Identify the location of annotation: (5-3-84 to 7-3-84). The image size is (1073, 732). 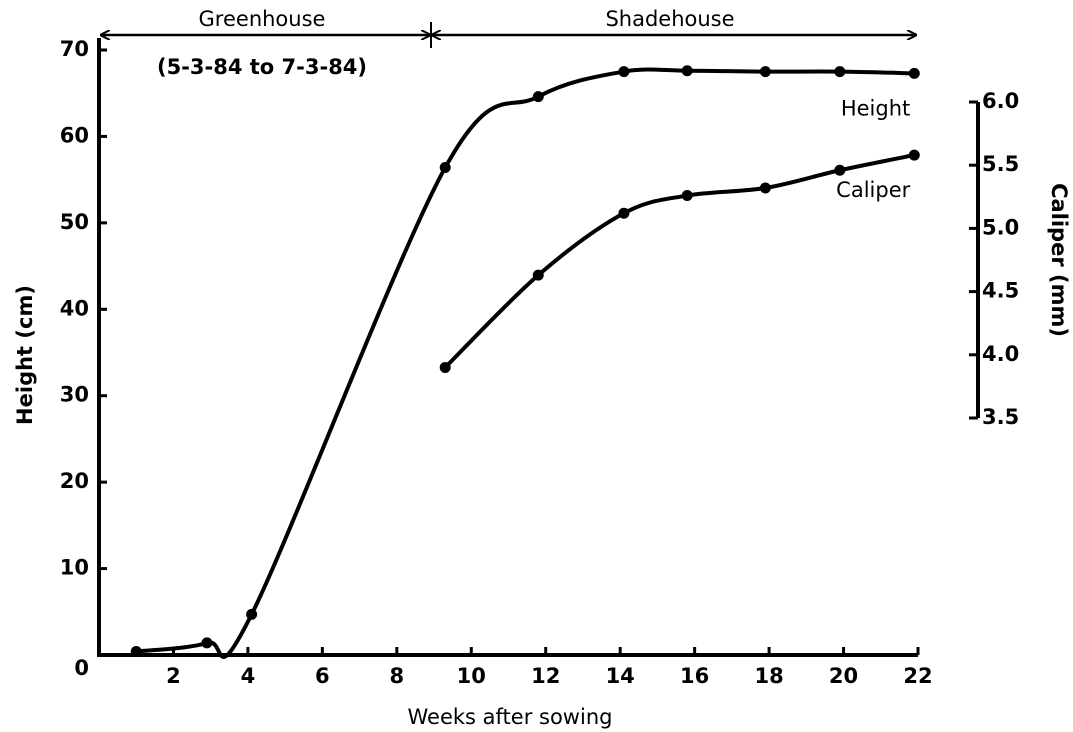
(262, 67).